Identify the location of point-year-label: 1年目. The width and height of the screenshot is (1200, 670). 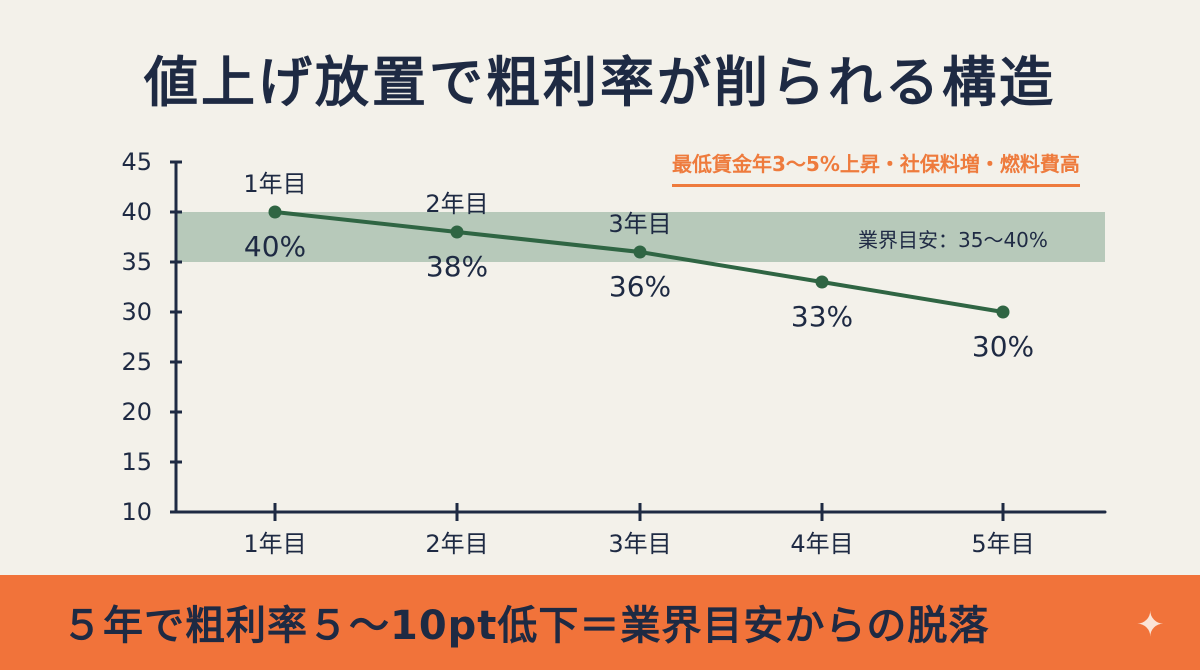
(274, 184).